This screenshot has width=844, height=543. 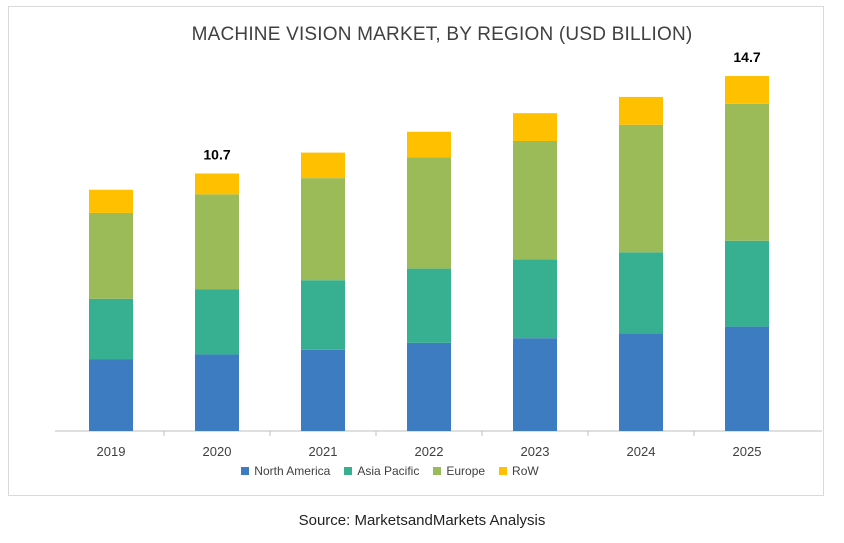 I want to click on bar-segment-row-2024, so click(x=641, y=110).